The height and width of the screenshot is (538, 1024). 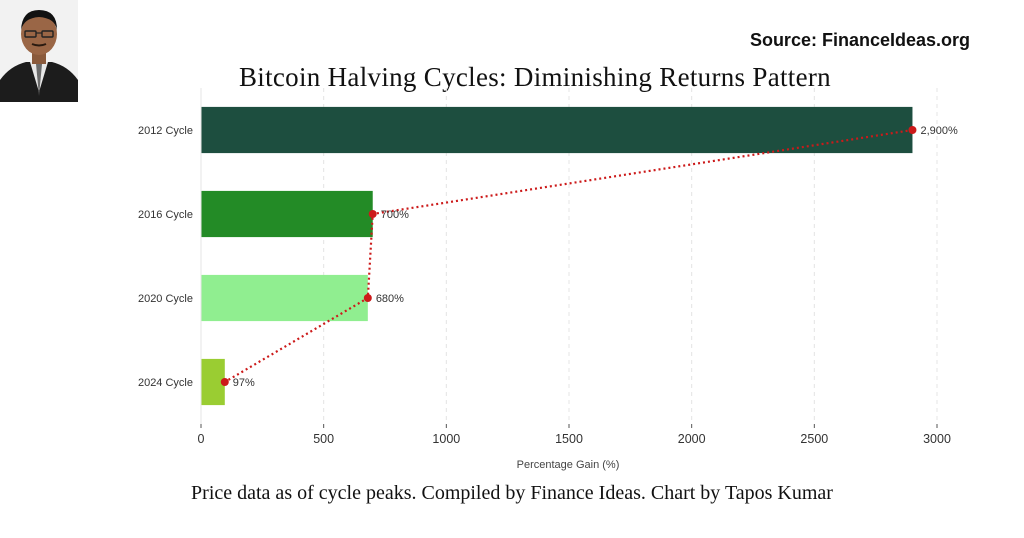 What do you see at coordinates (859, 40) in the screenshot?
I see `source-label: Source: FinanceIdeas.org` at bounding box center [859, 40].